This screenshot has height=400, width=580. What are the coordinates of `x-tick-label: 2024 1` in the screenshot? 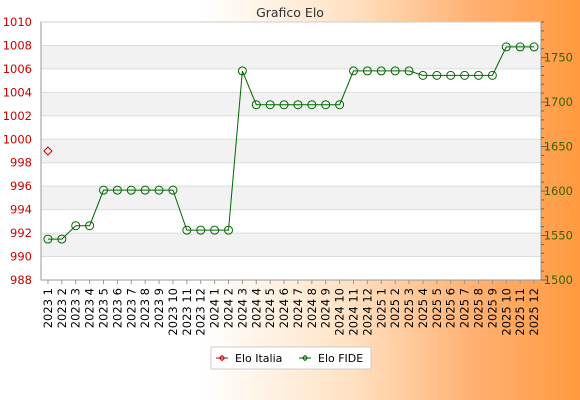 It's located at (215, 308).